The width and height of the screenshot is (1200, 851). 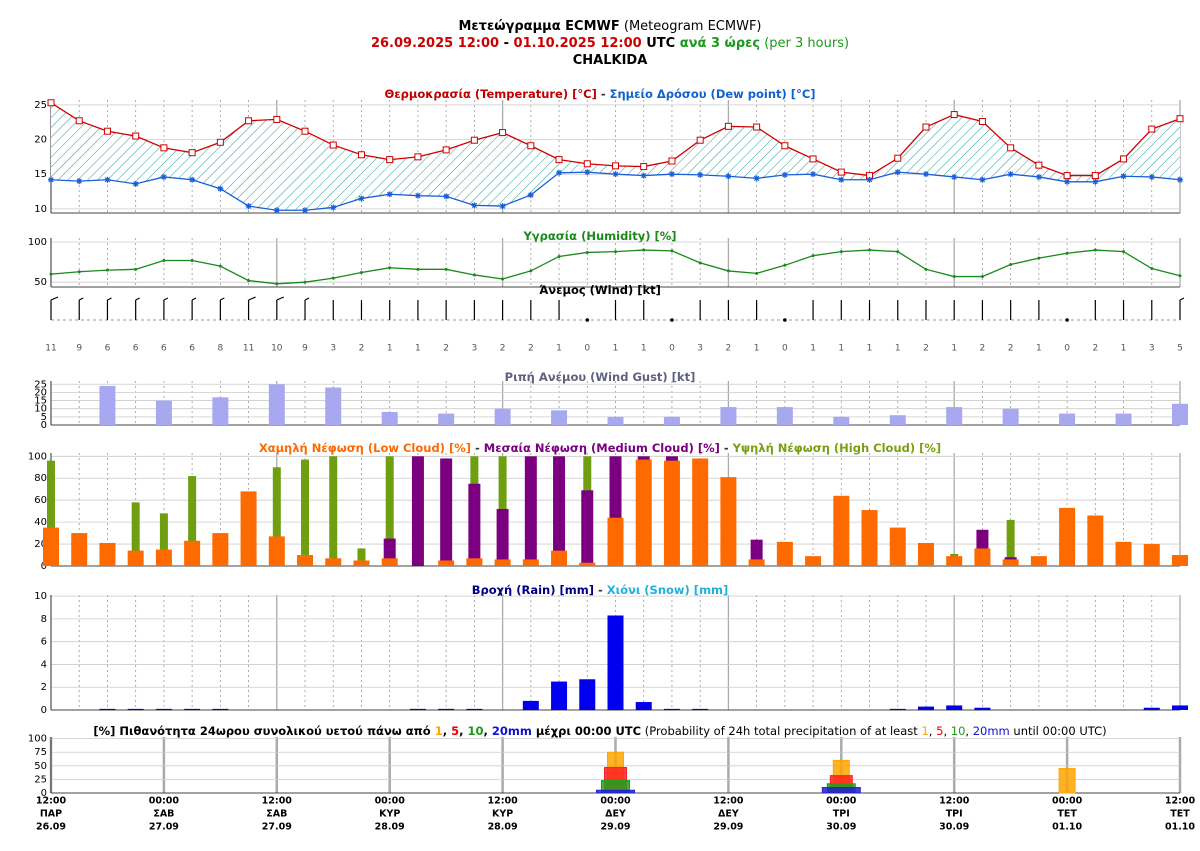 I want to click on x-tick-label: 27.09, so click(x=164, y=827).